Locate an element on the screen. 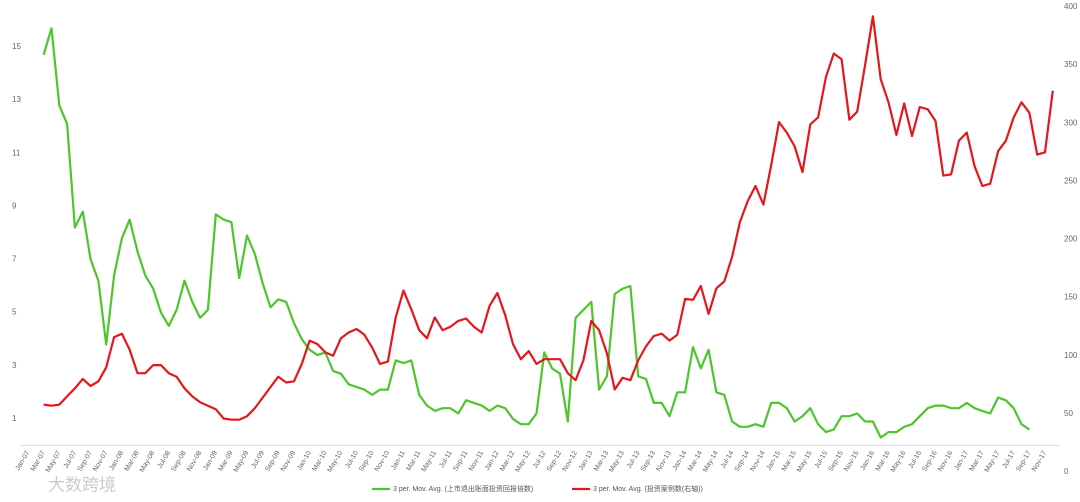 This screenshot has width=1080, height=502. x-tick-label: May-08 is located at coordinates (148, 462).